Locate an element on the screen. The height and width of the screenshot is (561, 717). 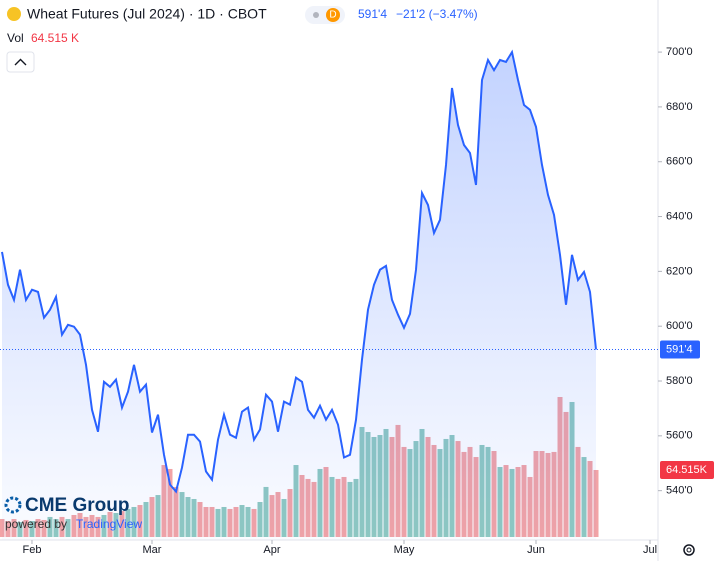
collapse-icon is located at coordinates (20, 62).